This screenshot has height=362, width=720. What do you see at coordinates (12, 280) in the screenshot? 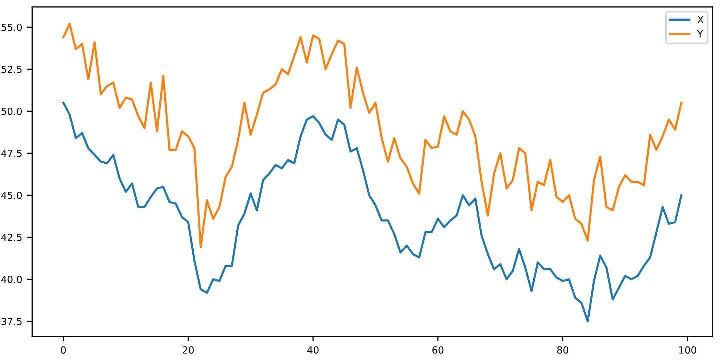
I see `y-tick-label: 40.0` at bounding box center [12, 280].